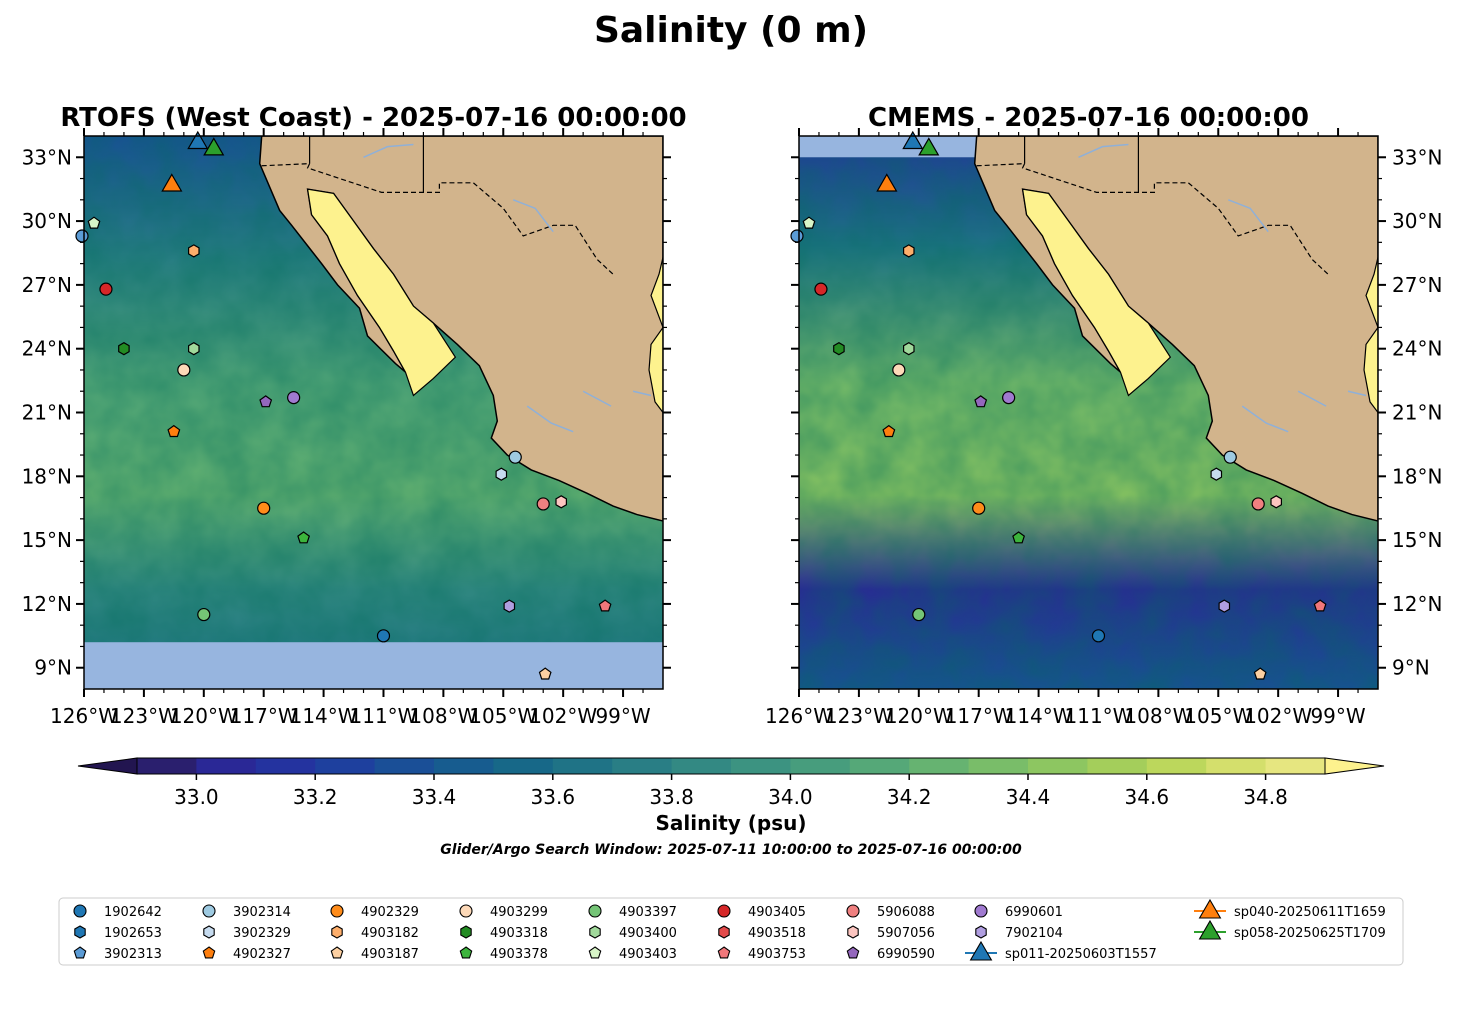  What do you see at coordinates (47, 221) in the screenshot?
I see `lat-tick-label: 30°N` at bounding box center [47, 221].